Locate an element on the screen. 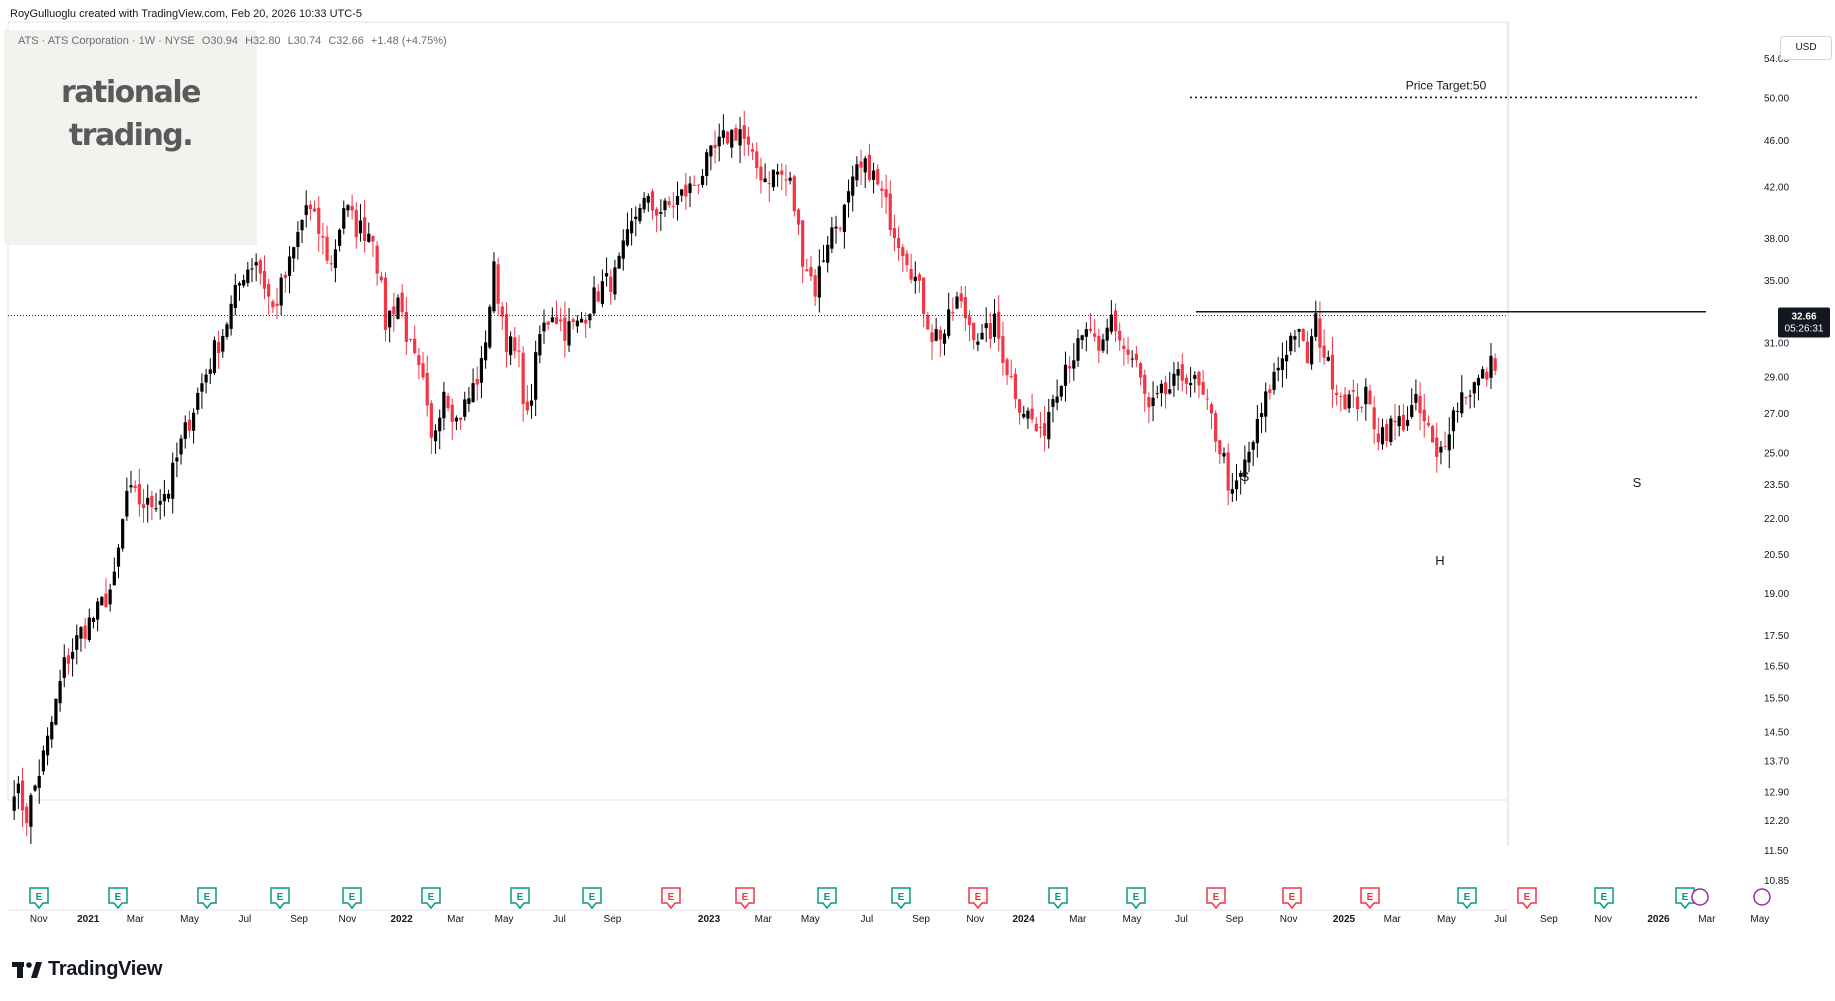 The width and height of the screenshot is (1835, 1001). rationale-trading-watermark: rationale trading. is located at coordinates (130, 137).